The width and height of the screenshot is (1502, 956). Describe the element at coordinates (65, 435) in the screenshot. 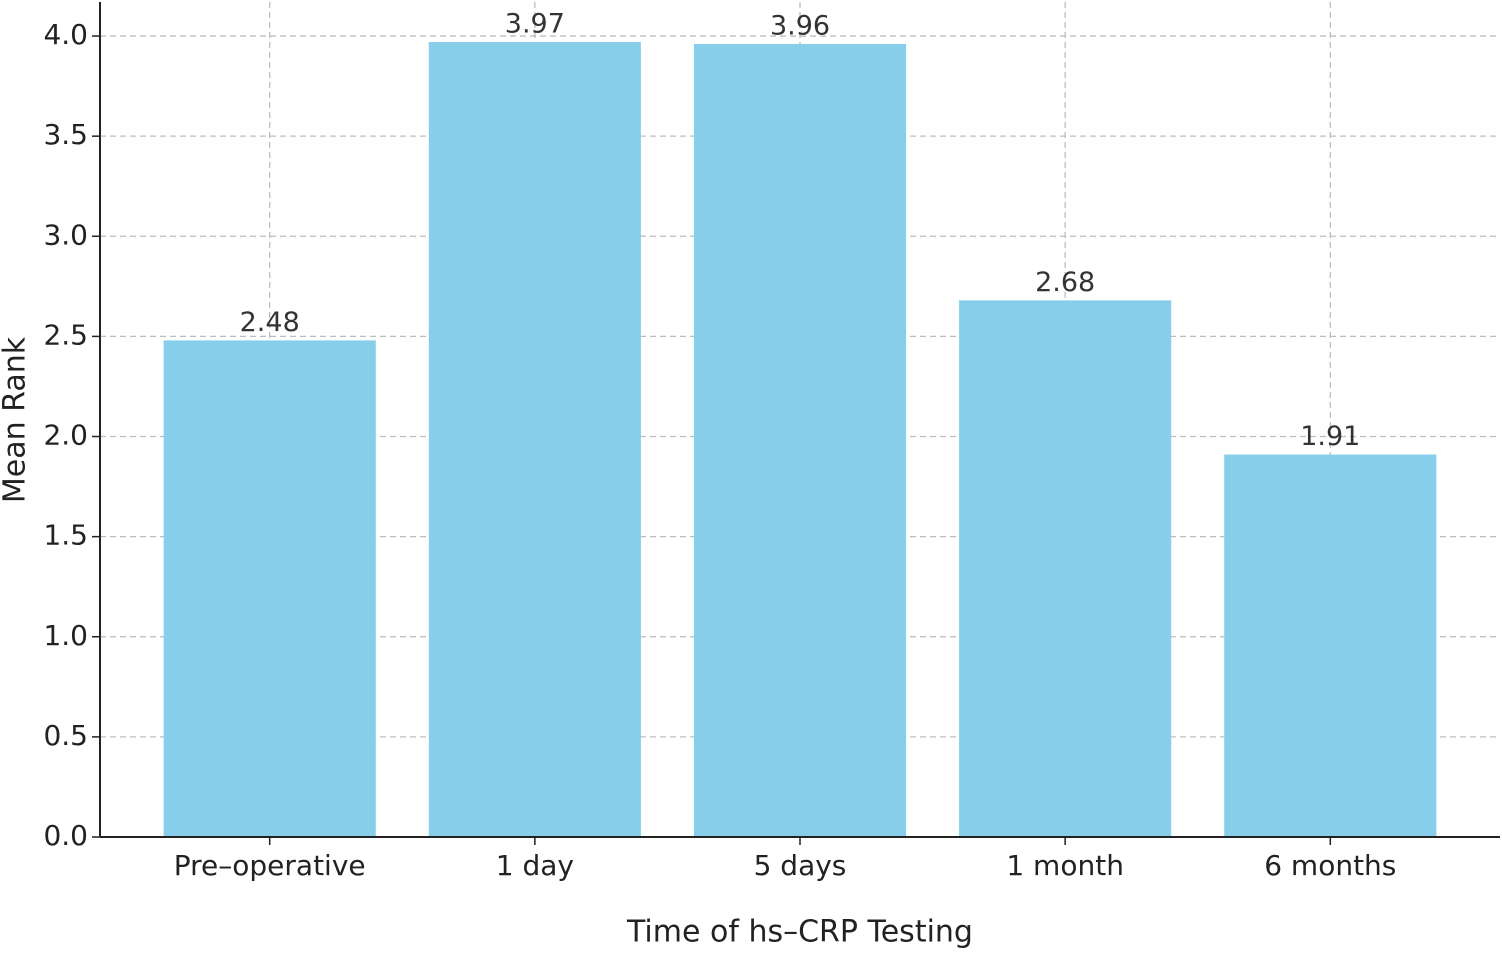

I see `y-tick-label: 2.0` at that location.